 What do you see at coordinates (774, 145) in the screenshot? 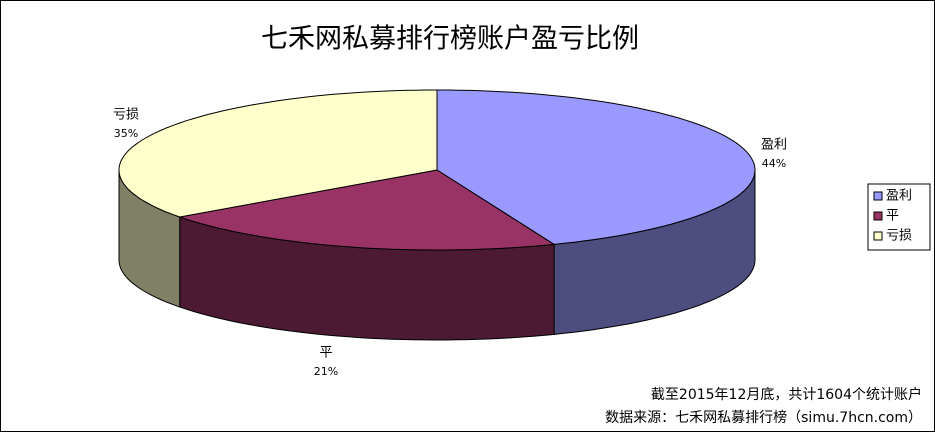
I see `data-label-name: 盈利` at bounding box center [774, 145].